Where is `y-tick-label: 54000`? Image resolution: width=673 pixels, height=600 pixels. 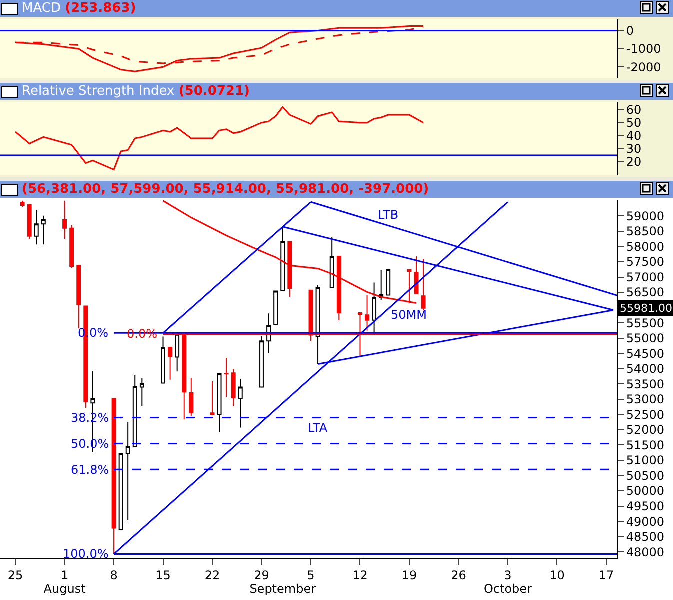
y-tick-label: 54000 is located at coordinates (645, 369).